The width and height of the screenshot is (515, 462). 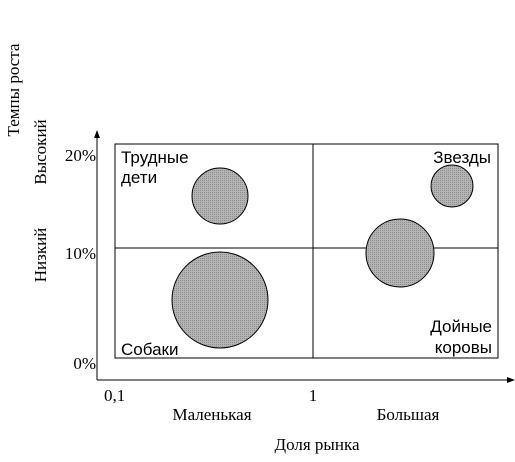 I want to click on y-level-low: Низкий, so click(x=40, y=255).